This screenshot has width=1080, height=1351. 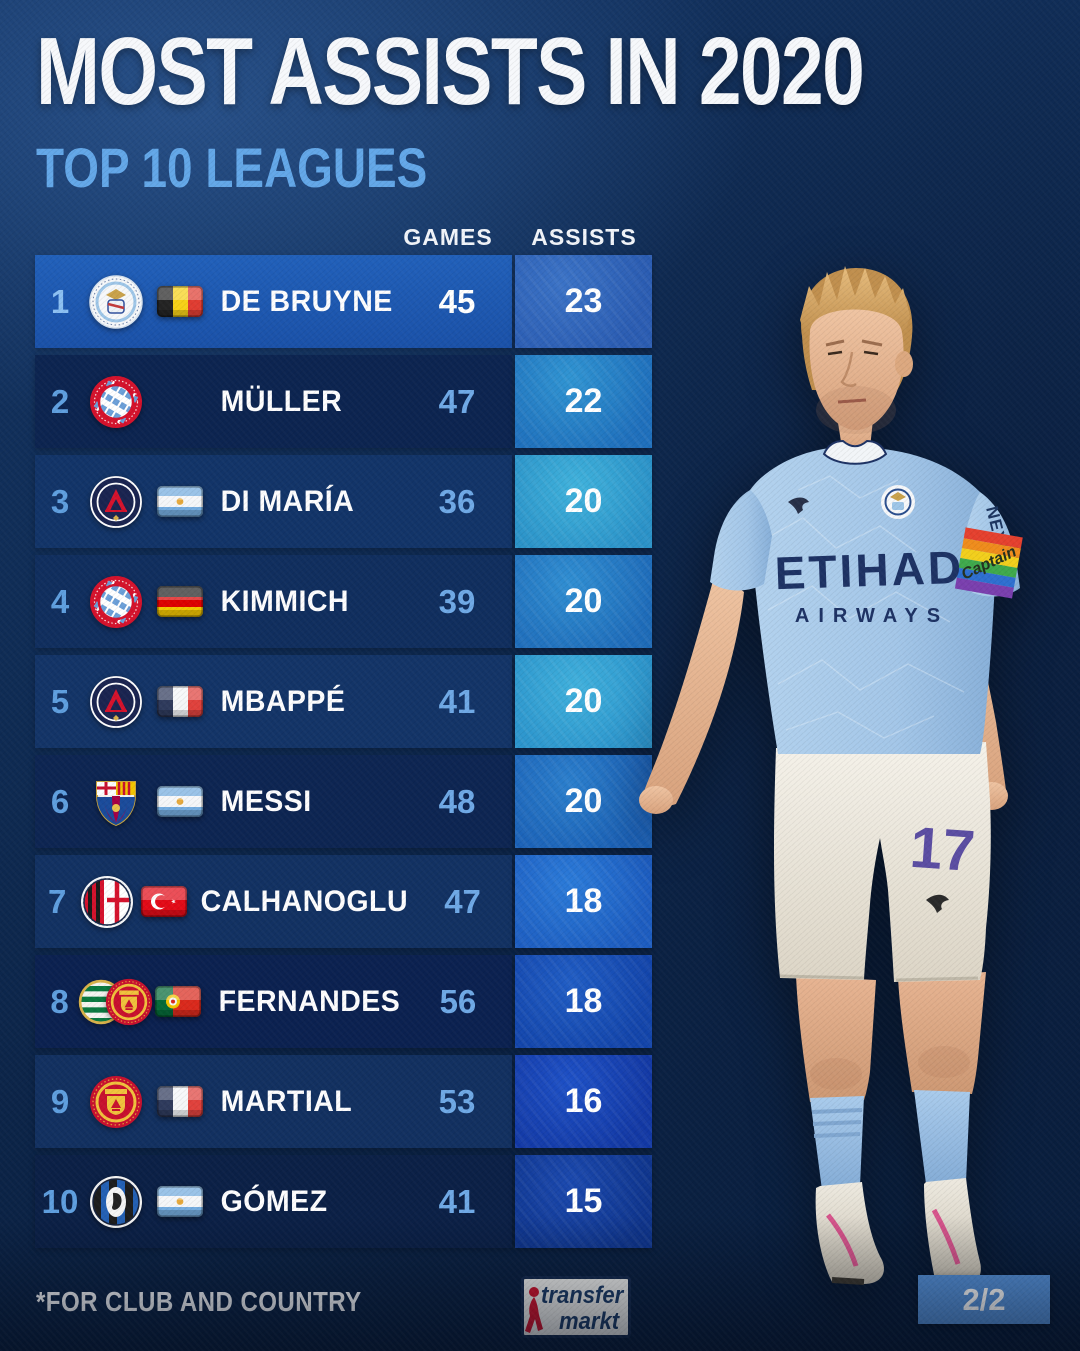 What do you see at coordinates (60, 601) in the screenshot?
I see `rank-number: 4` at bounding box center [60, 601].